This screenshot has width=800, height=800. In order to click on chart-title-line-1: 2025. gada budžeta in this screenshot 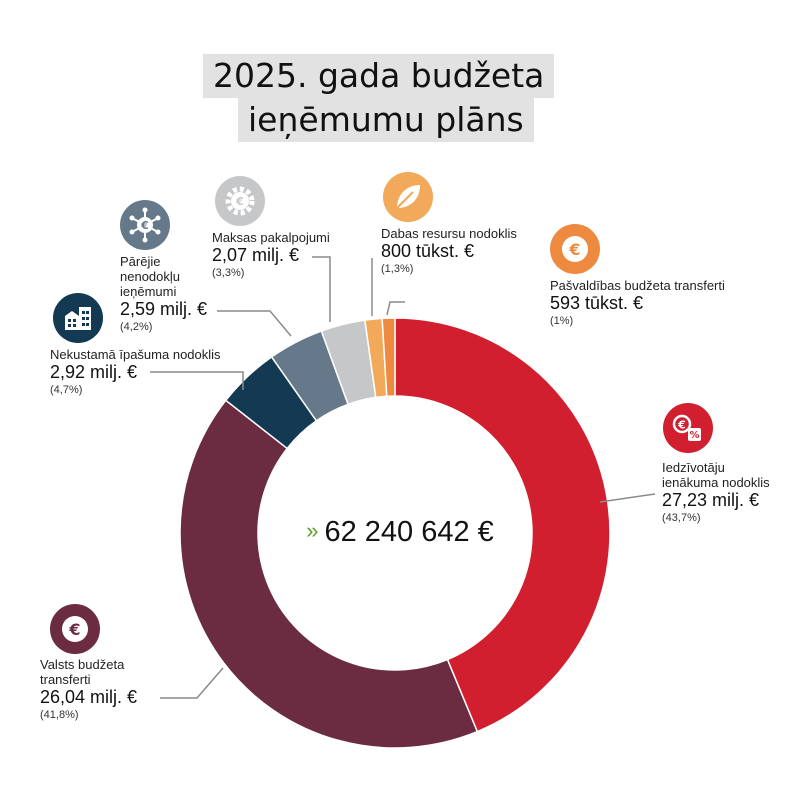, I will do `click(379, 76)`.